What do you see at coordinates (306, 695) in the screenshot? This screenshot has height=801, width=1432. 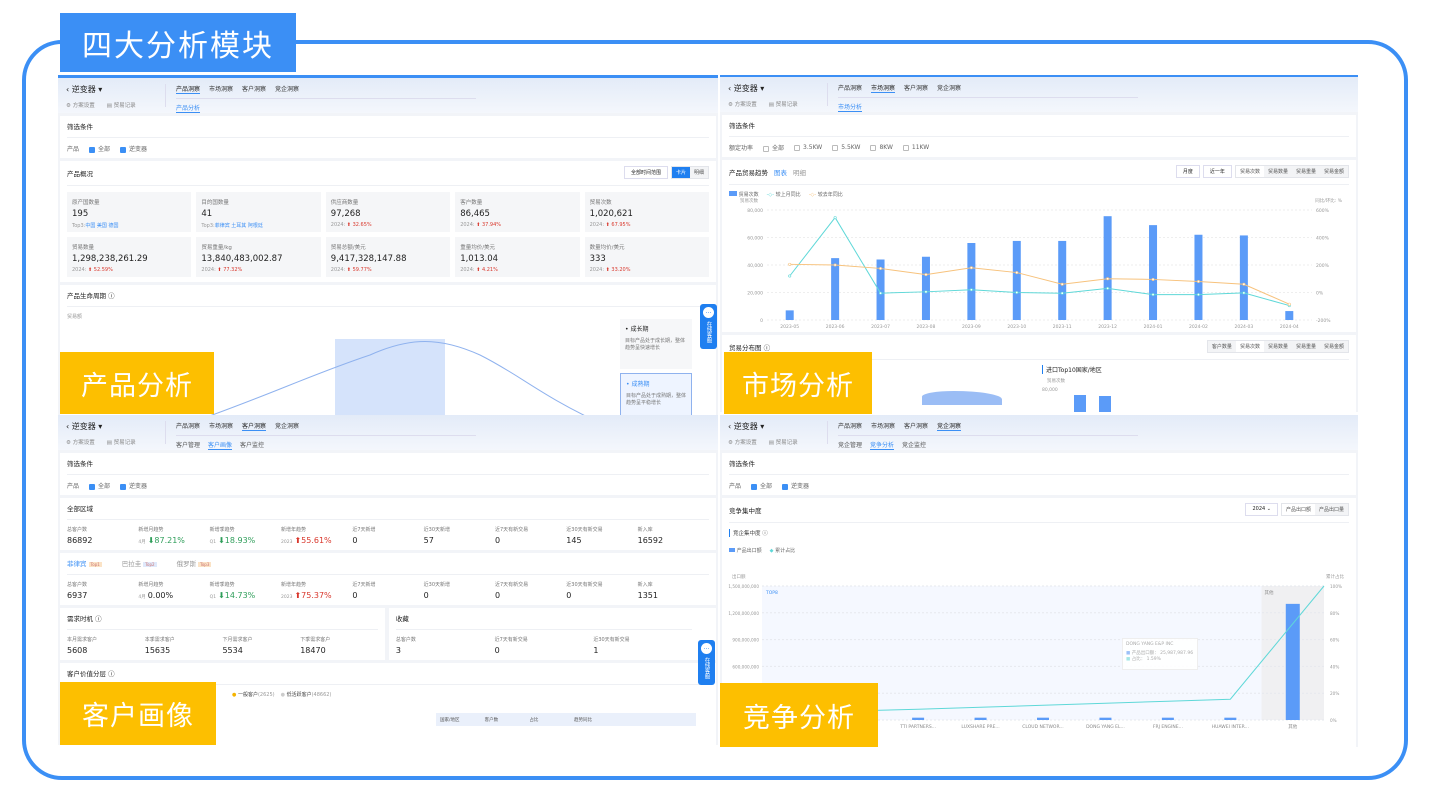 I see `value-legend-item: ● 低活跃客户(48662)` at bounding box center [306, 695].